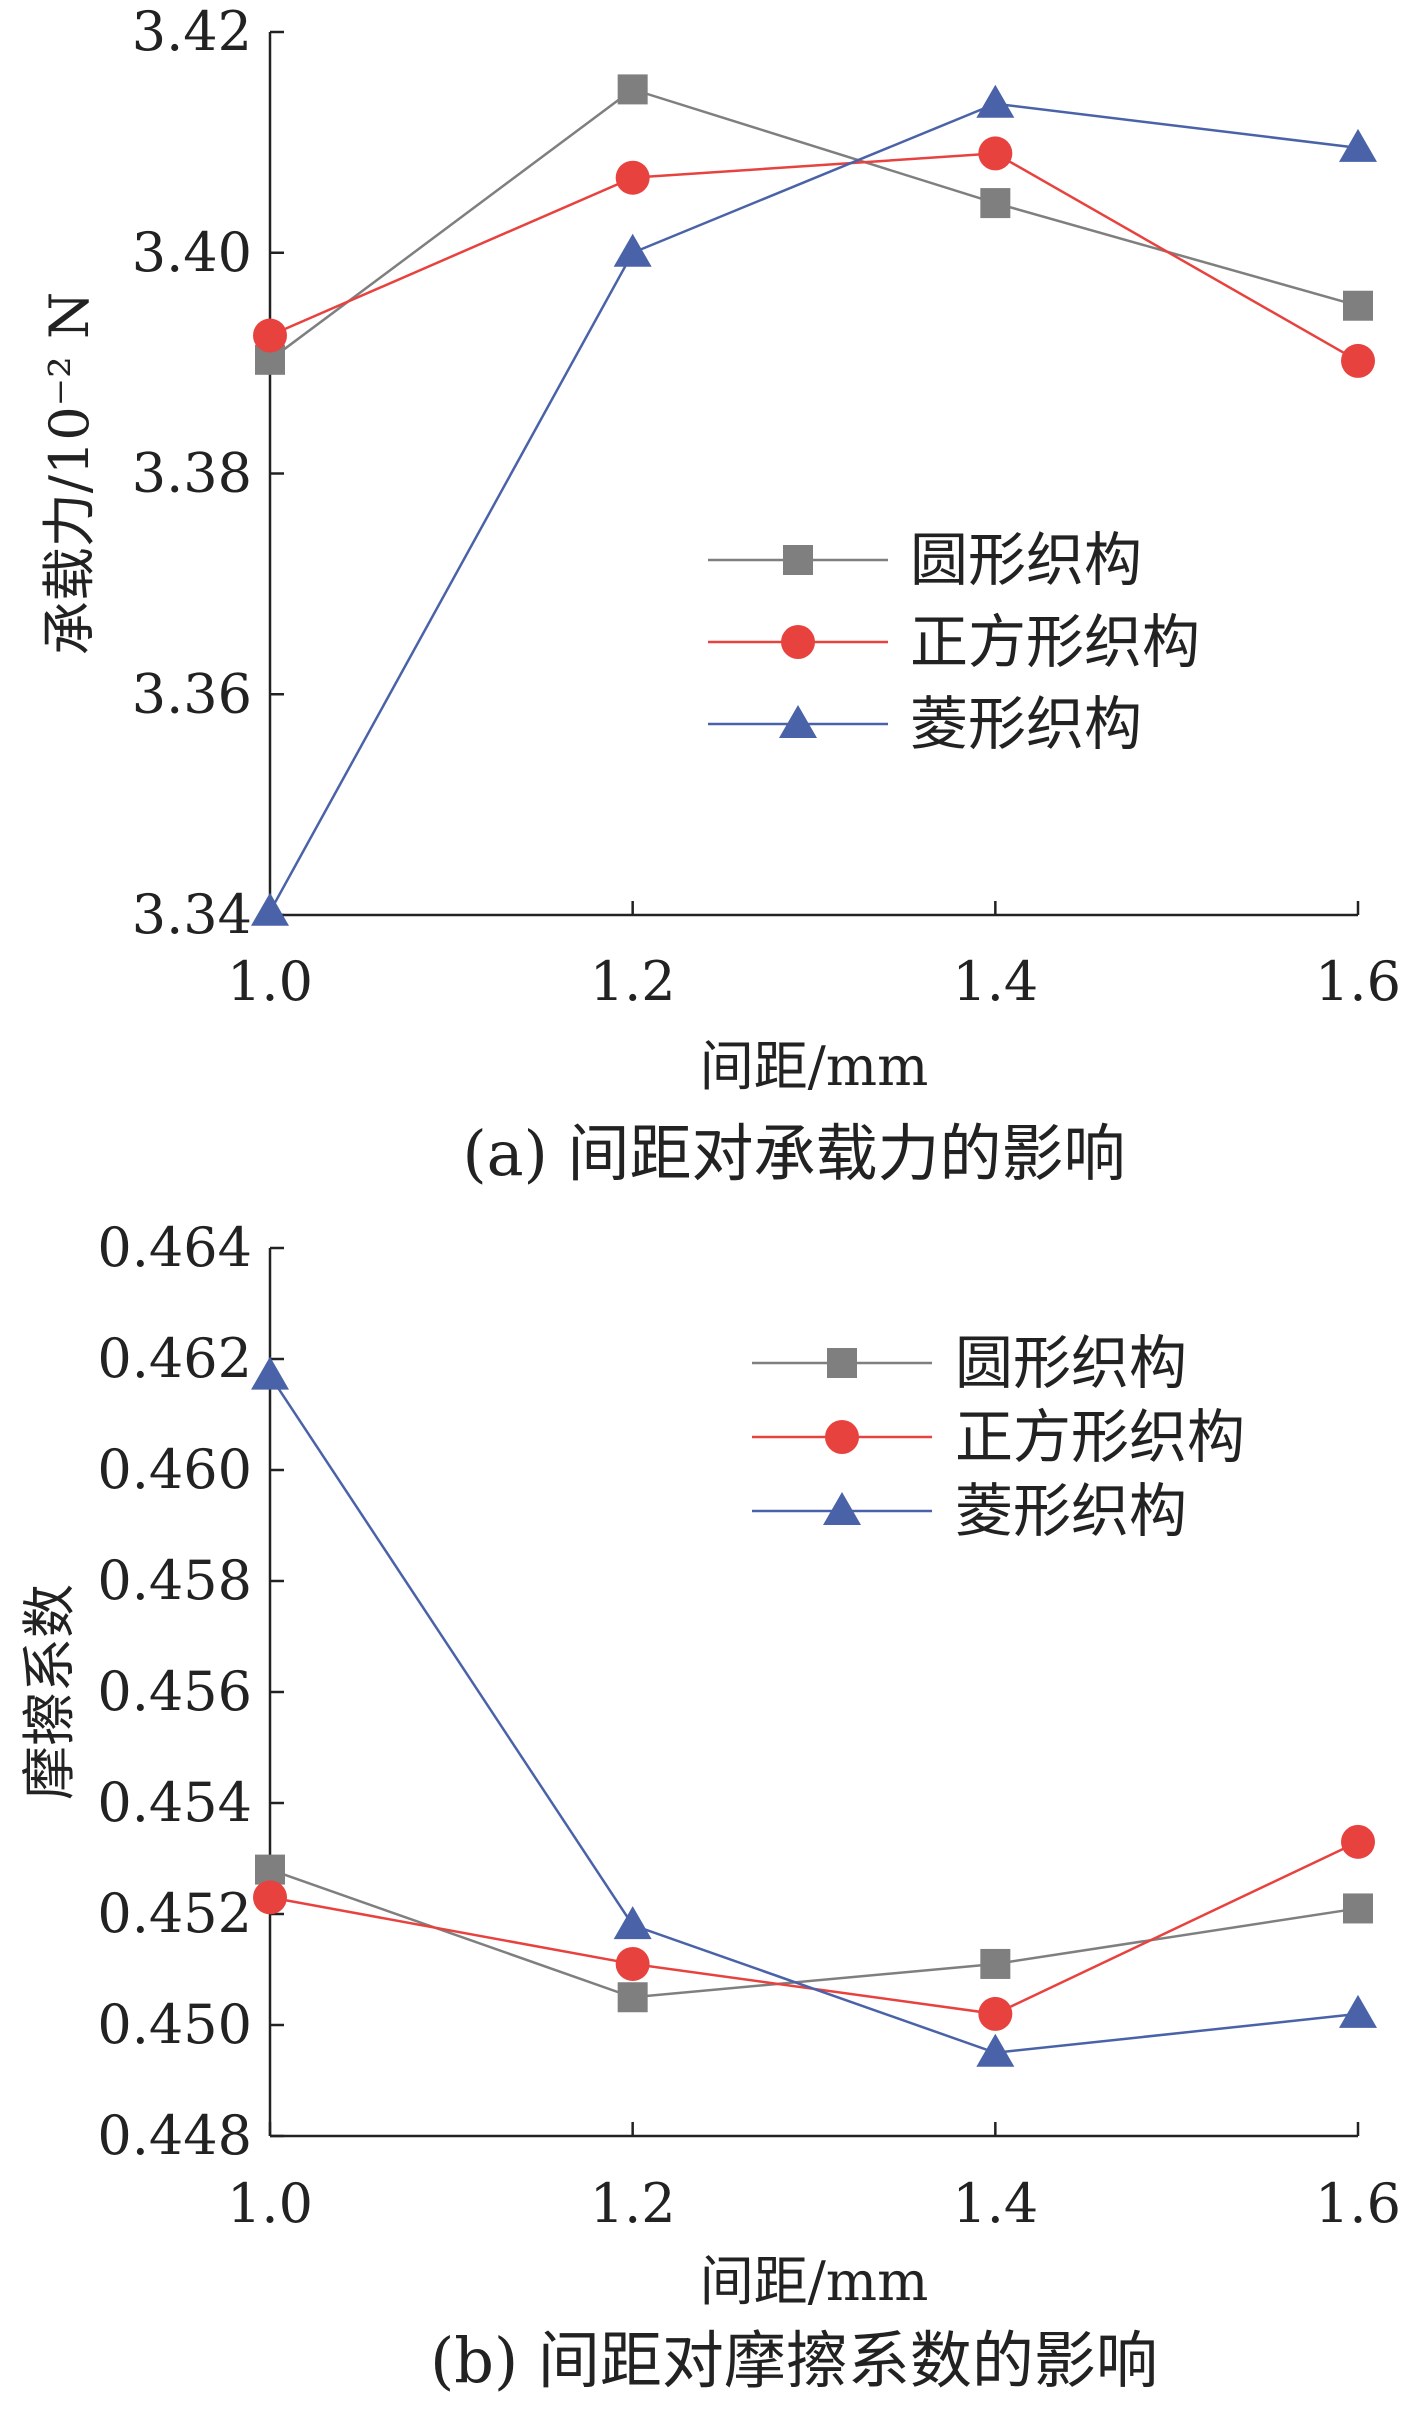  Describe the element at coordinates (49, 1692) in the screenshot. I see `y-axis-title: 摩擦系数` at that location.